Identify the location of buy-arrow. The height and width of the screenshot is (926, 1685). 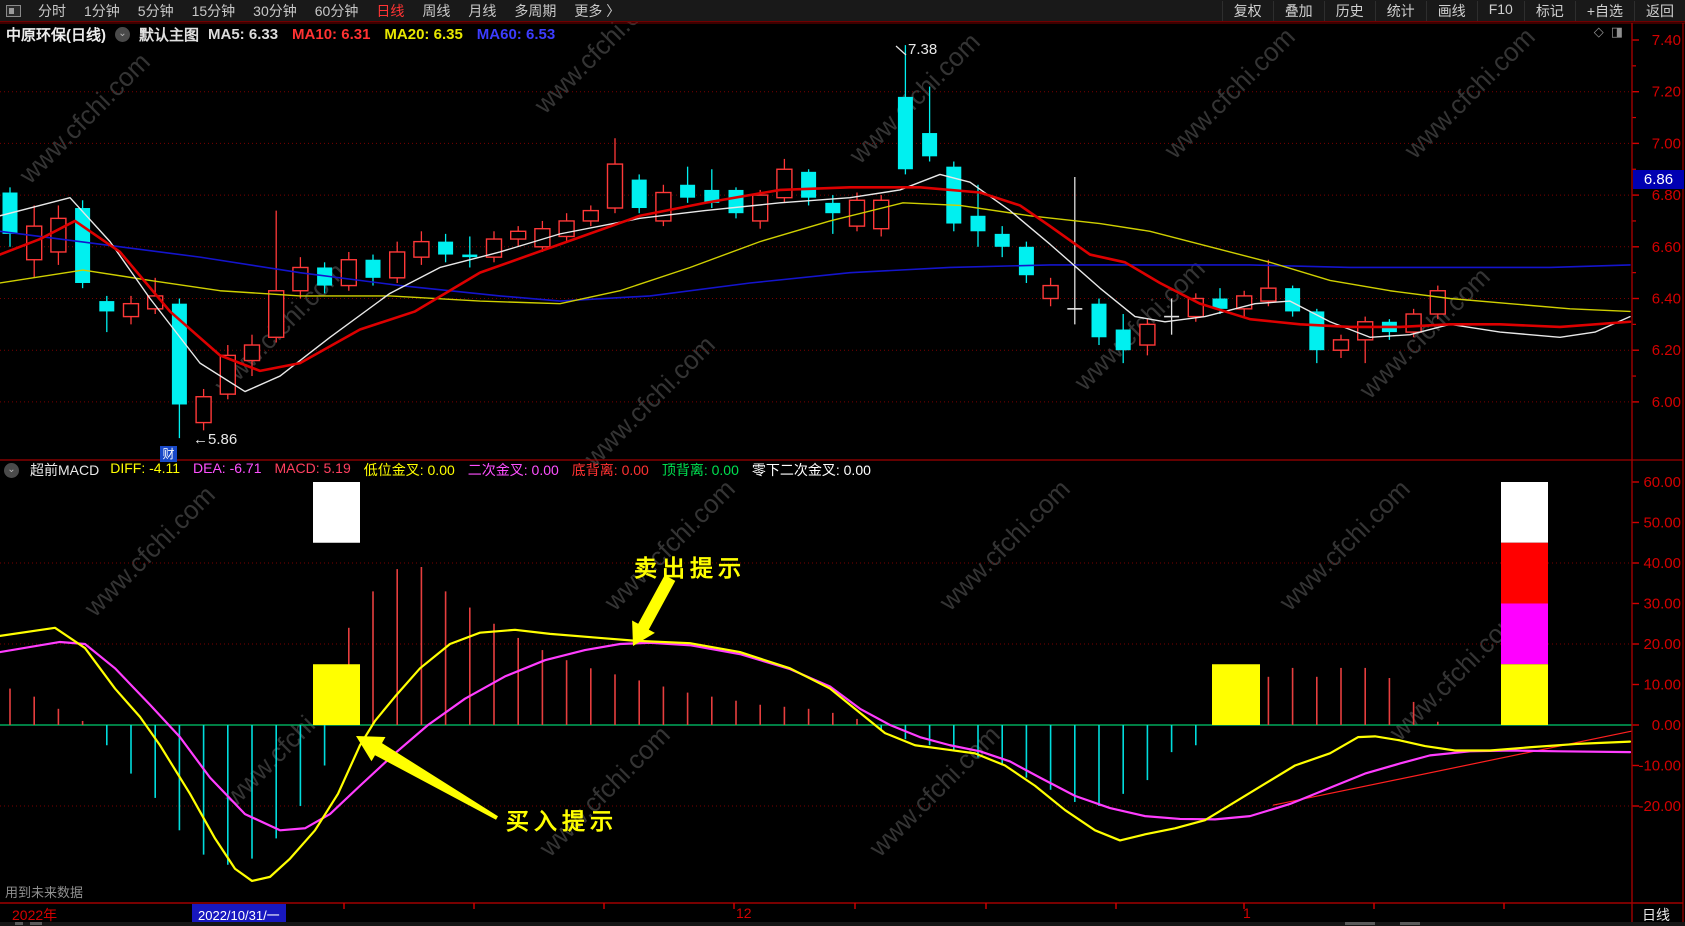
(427, 778).